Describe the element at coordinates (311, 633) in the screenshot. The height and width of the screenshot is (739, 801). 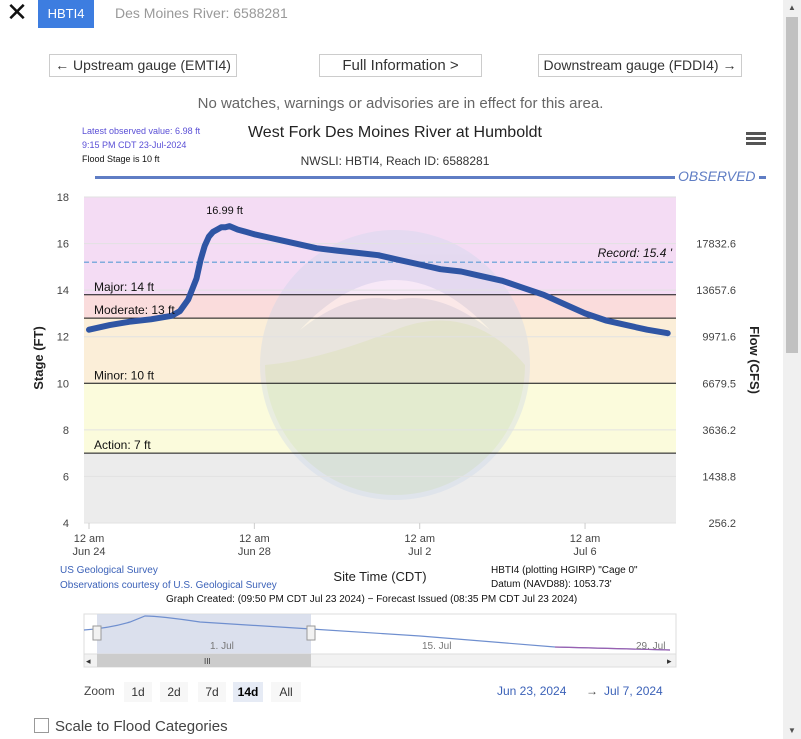
I see `navigator-handle-right` at that location.